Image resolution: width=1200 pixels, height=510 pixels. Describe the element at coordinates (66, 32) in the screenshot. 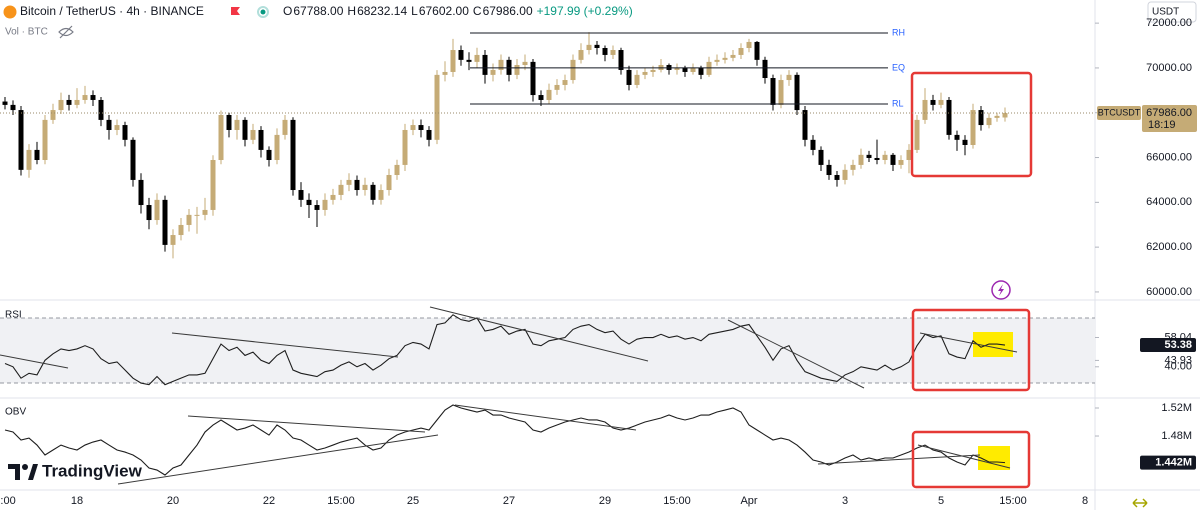

I see `hide-icon` at that location.